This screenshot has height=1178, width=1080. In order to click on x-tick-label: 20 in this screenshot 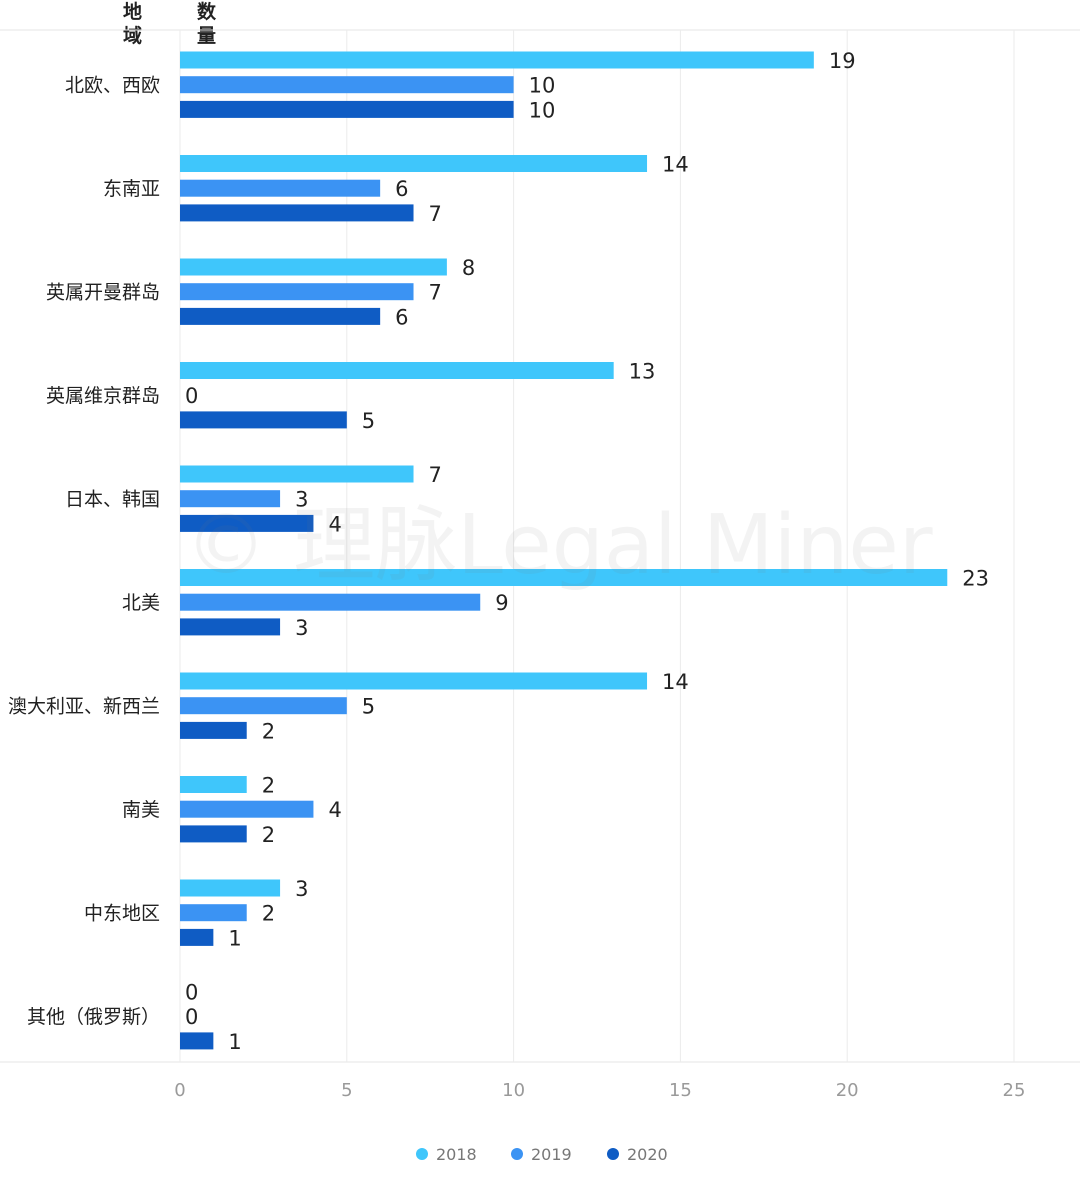, I will do `click(847, 1090)`.